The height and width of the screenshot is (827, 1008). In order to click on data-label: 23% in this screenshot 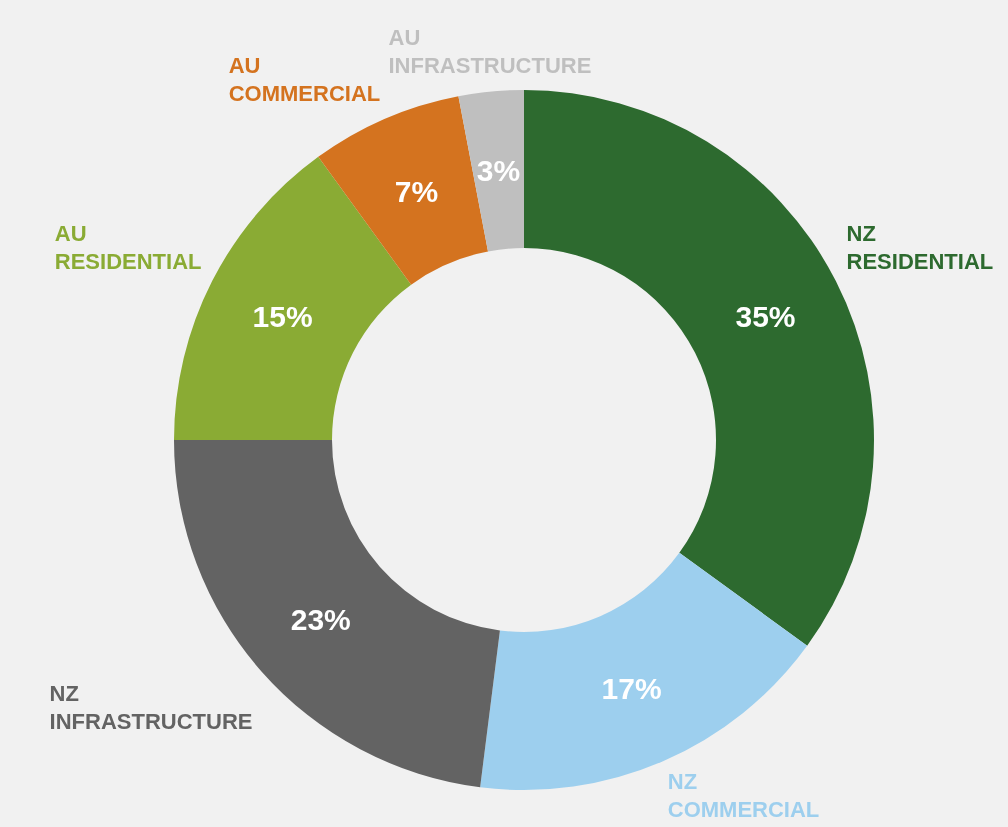, I will do `click(320, 619)`.